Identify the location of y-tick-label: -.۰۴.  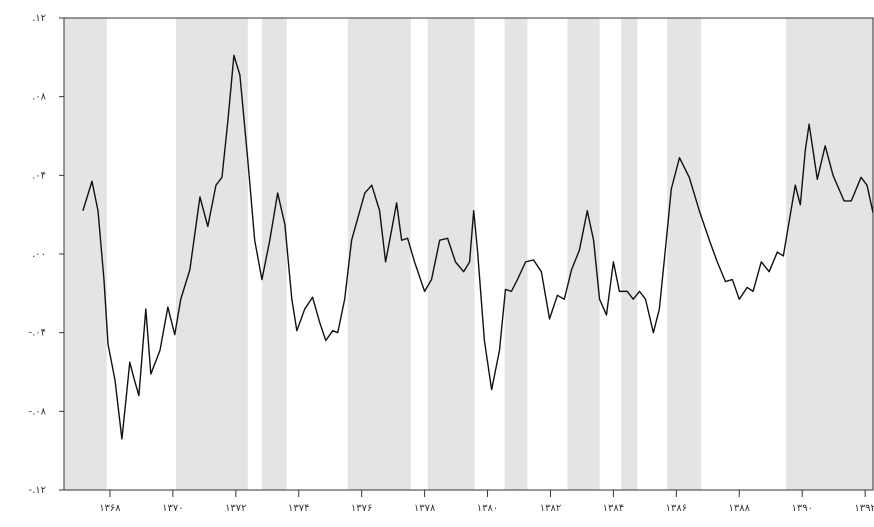
(37, 333).